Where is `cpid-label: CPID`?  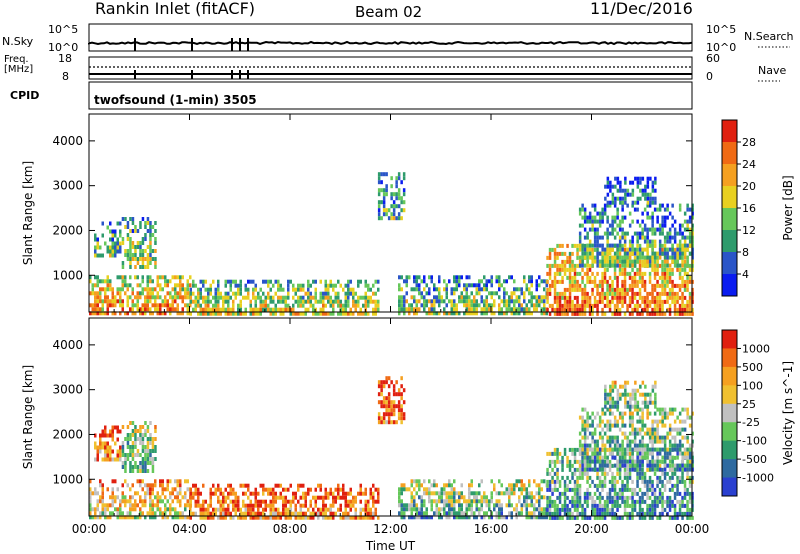 cpid-label: CPID is located at coordinates (24, 95).